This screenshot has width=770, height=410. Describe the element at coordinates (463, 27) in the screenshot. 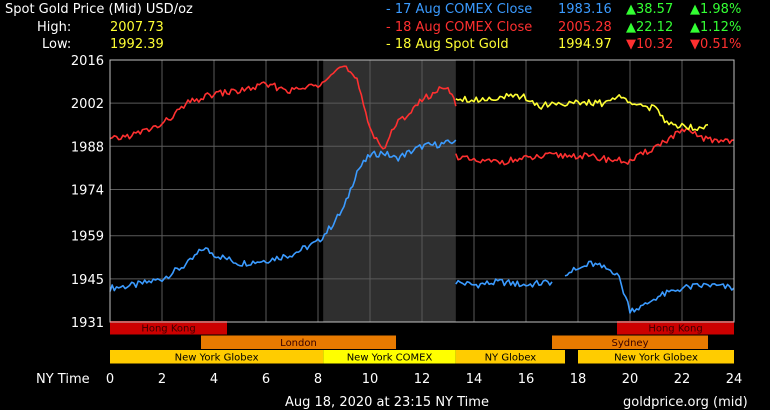

I see `legend-label: 18 Aug COMEX Close` at that location.